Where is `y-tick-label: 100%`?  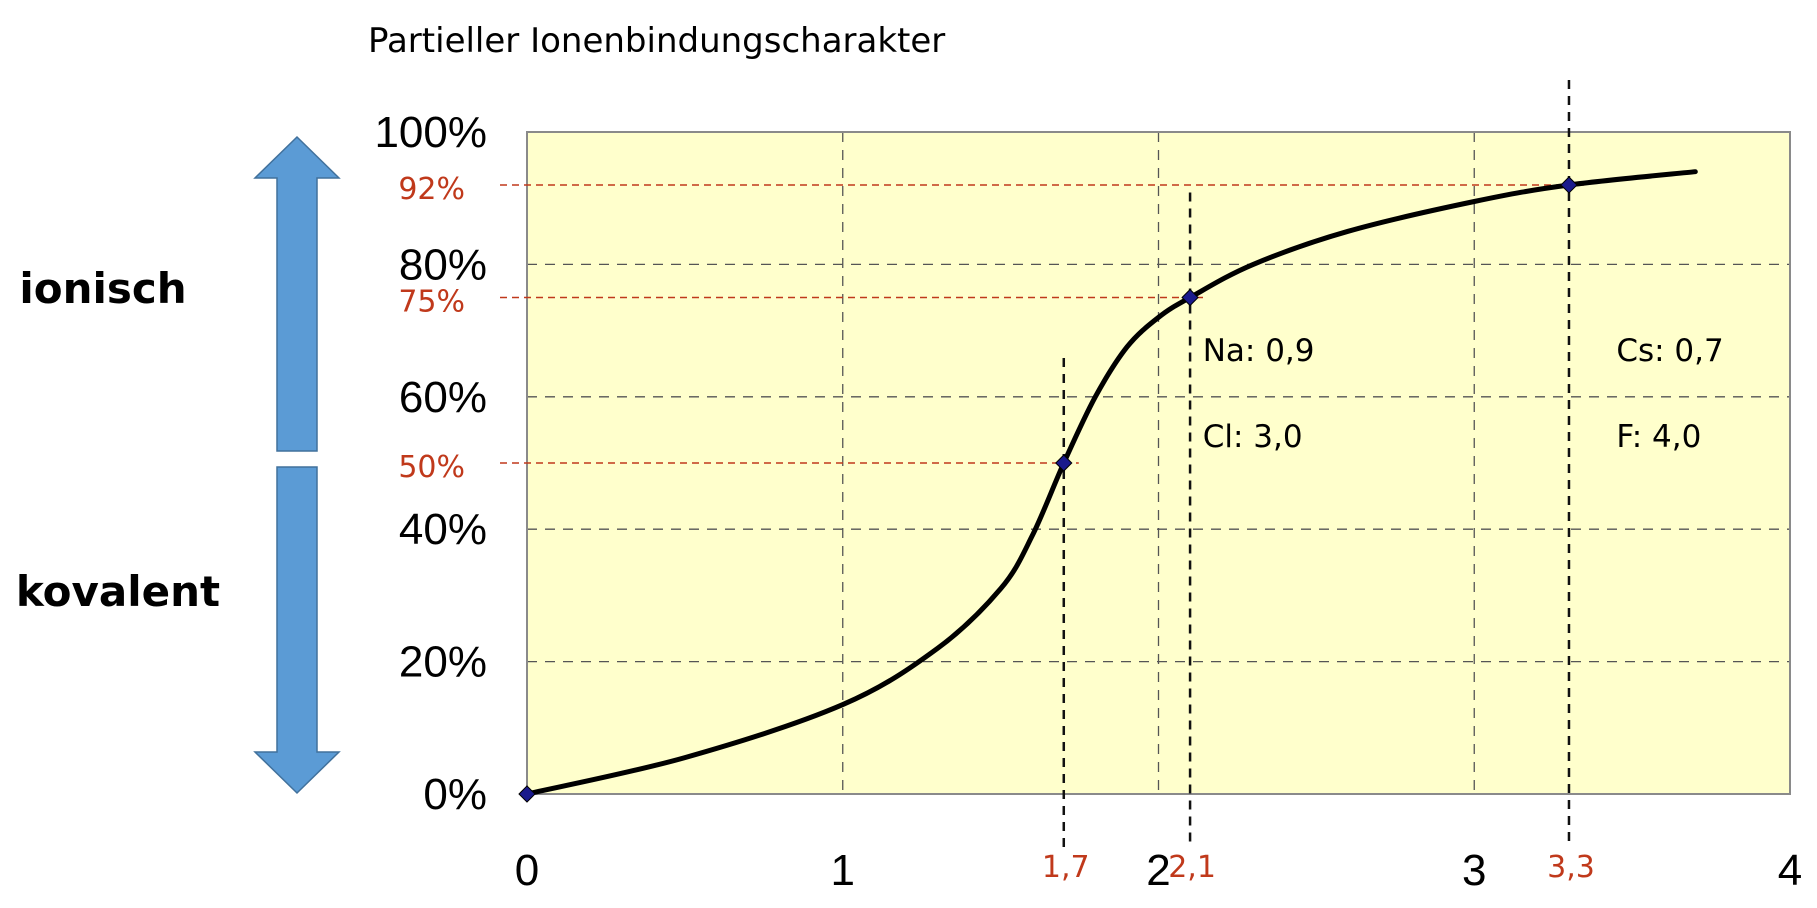
y-tick-label: 100% is located at coordinates (430, 132).